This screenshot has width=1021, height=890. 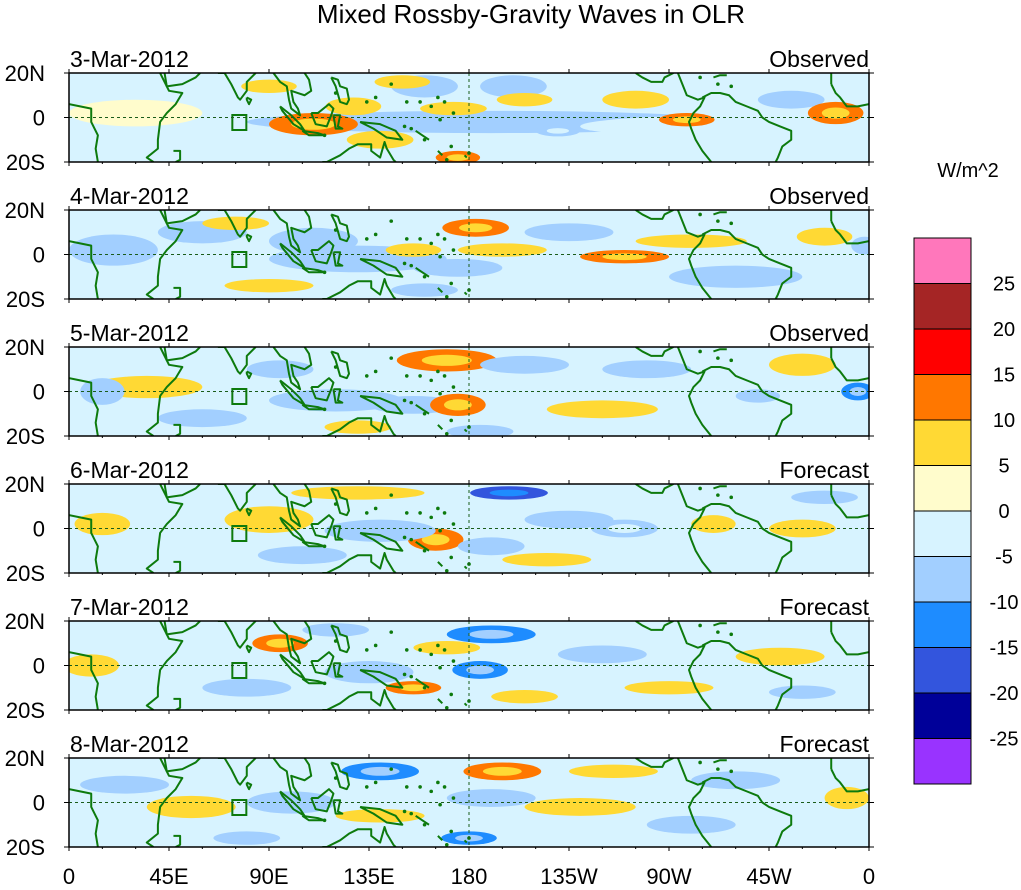 I want to click on panel-label: Forecast, so click(x=825, y=607).